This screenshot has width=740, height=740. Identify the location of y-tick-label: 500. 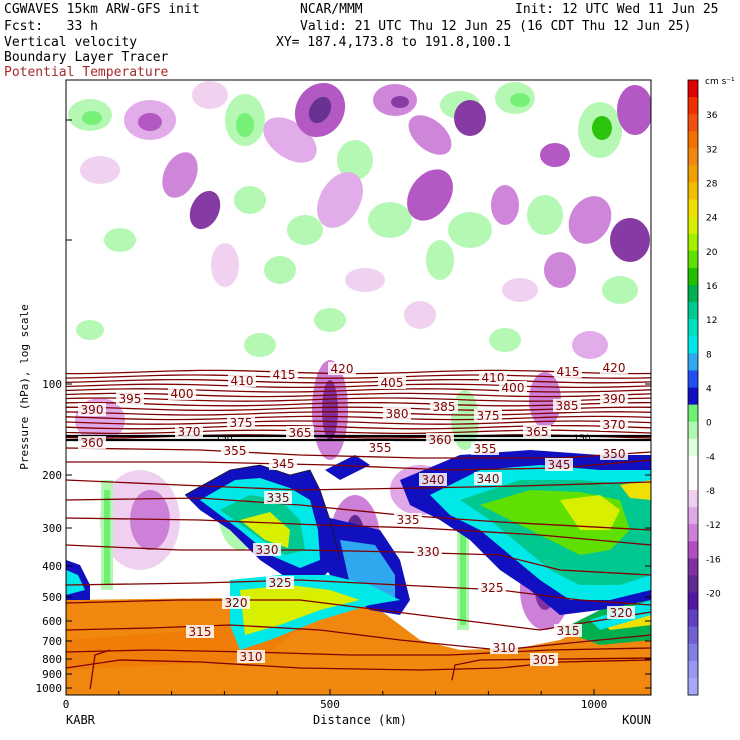
(52, 597).